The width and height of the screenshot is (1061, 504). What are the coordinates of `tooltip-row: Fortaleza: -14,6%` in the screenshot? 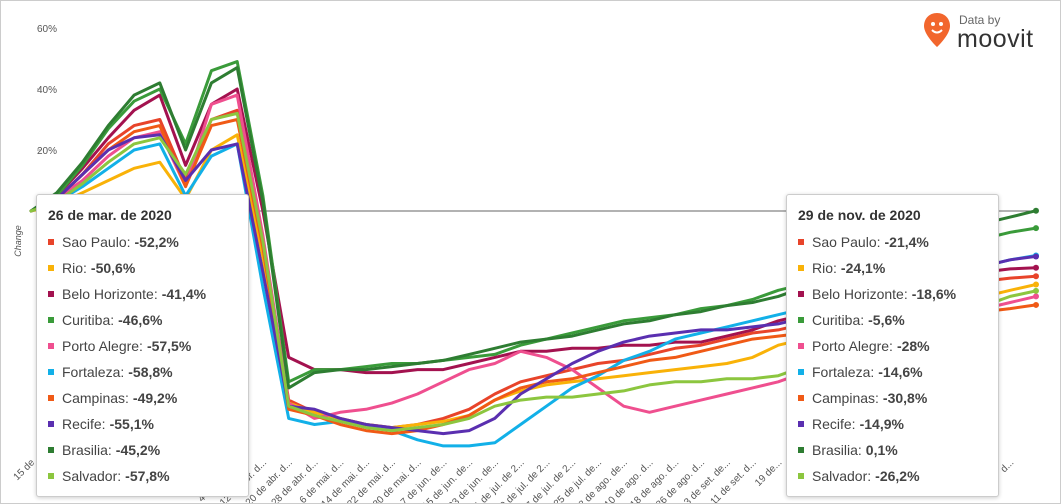 It's located at (898, 376).